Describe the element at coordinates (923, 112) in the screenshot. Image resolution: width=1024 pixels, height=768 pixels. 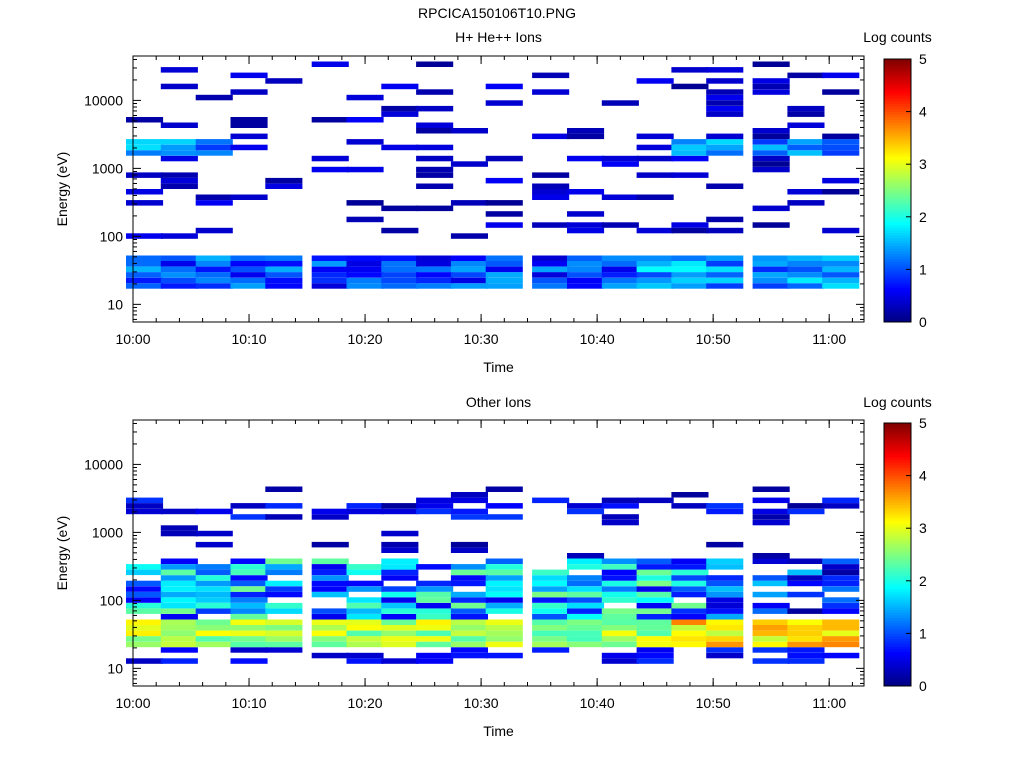
I see `colorbar-tick-label: 4` at that location.